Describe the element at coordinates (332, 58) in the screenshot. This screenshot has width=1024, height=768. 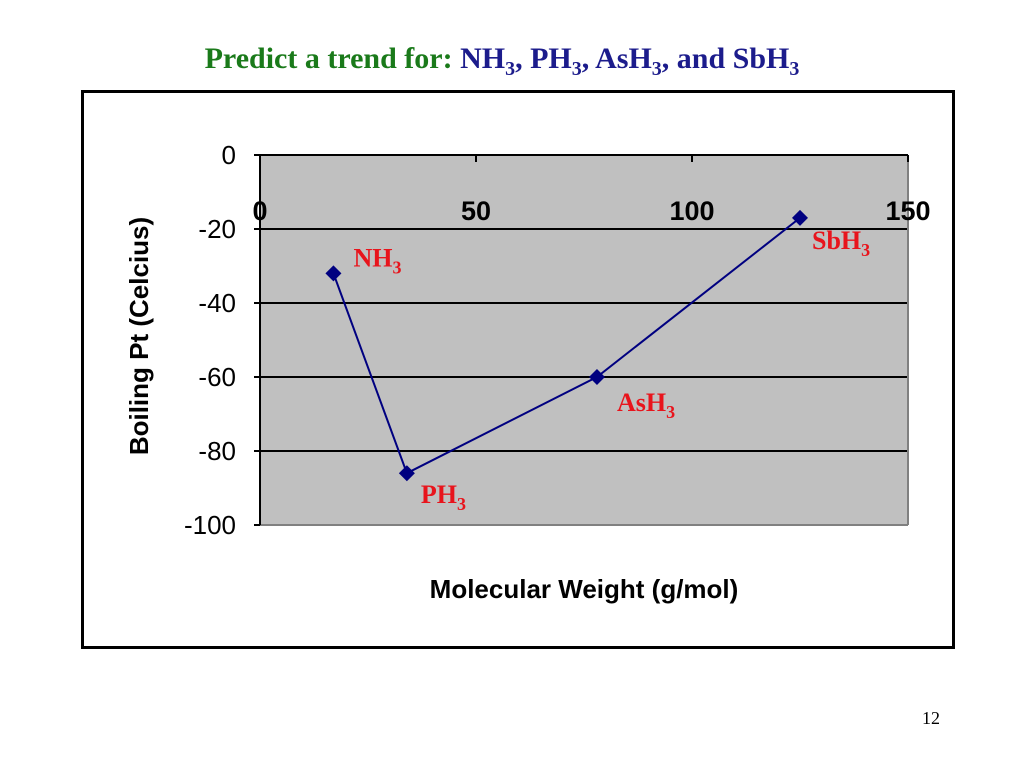
I see `title-prefix: Predict a trend for:` at that location.